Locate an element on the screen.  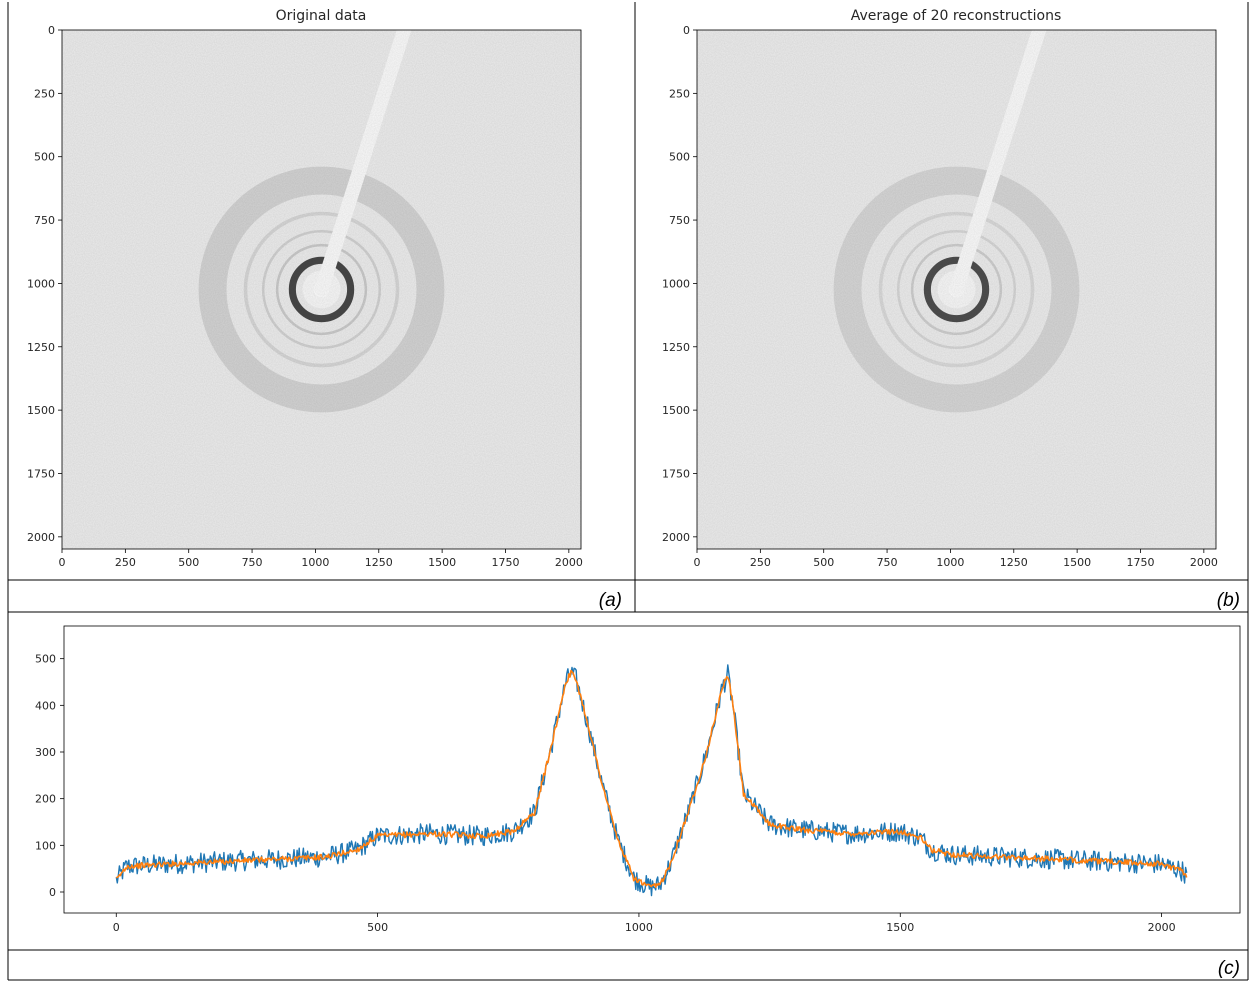
y-tick-label: 300 is located at coordinates (45, 752).